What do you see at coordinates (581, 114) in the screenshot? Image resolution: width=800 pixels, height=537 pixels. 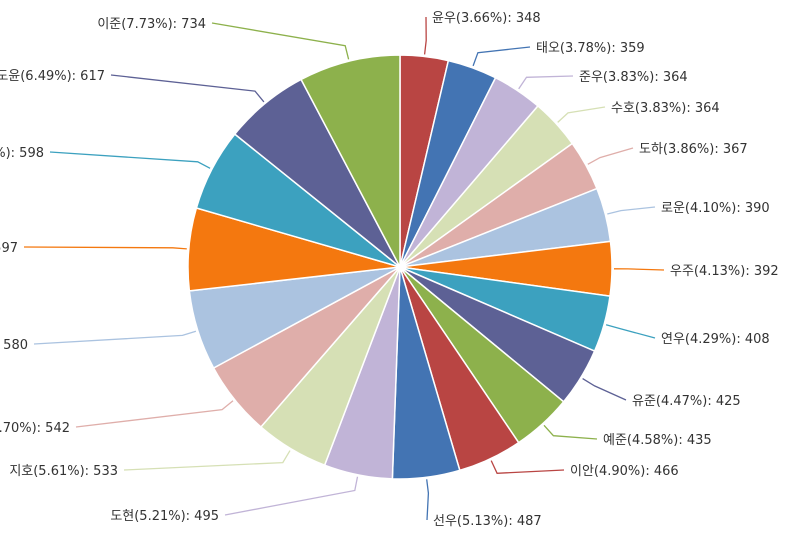 I see `leader-line-수호` at bounding box center [581, 114].